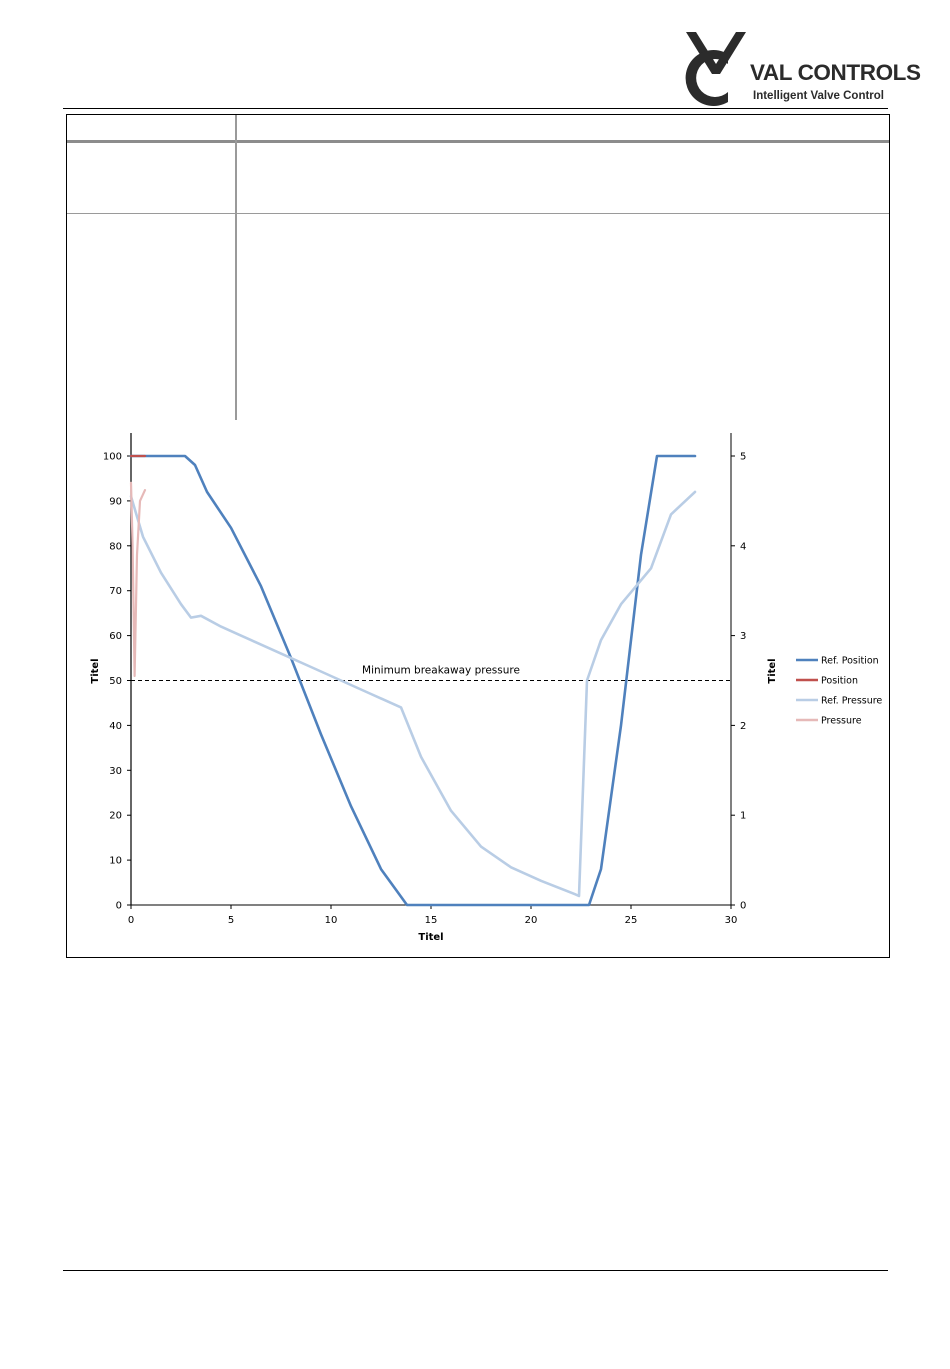  What do you see at coordinates (115, 771) in the screenshot?
I see `y-tick-label: 30` at bounding box center [115, 771].